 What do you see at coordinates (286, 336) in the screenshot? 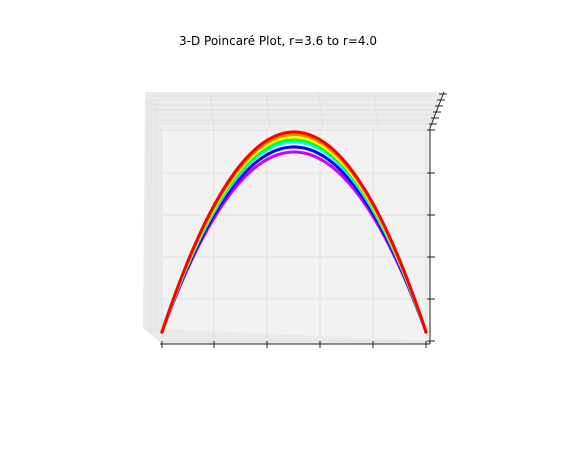
I see `floor-pane` at bounding box center [286, 336].